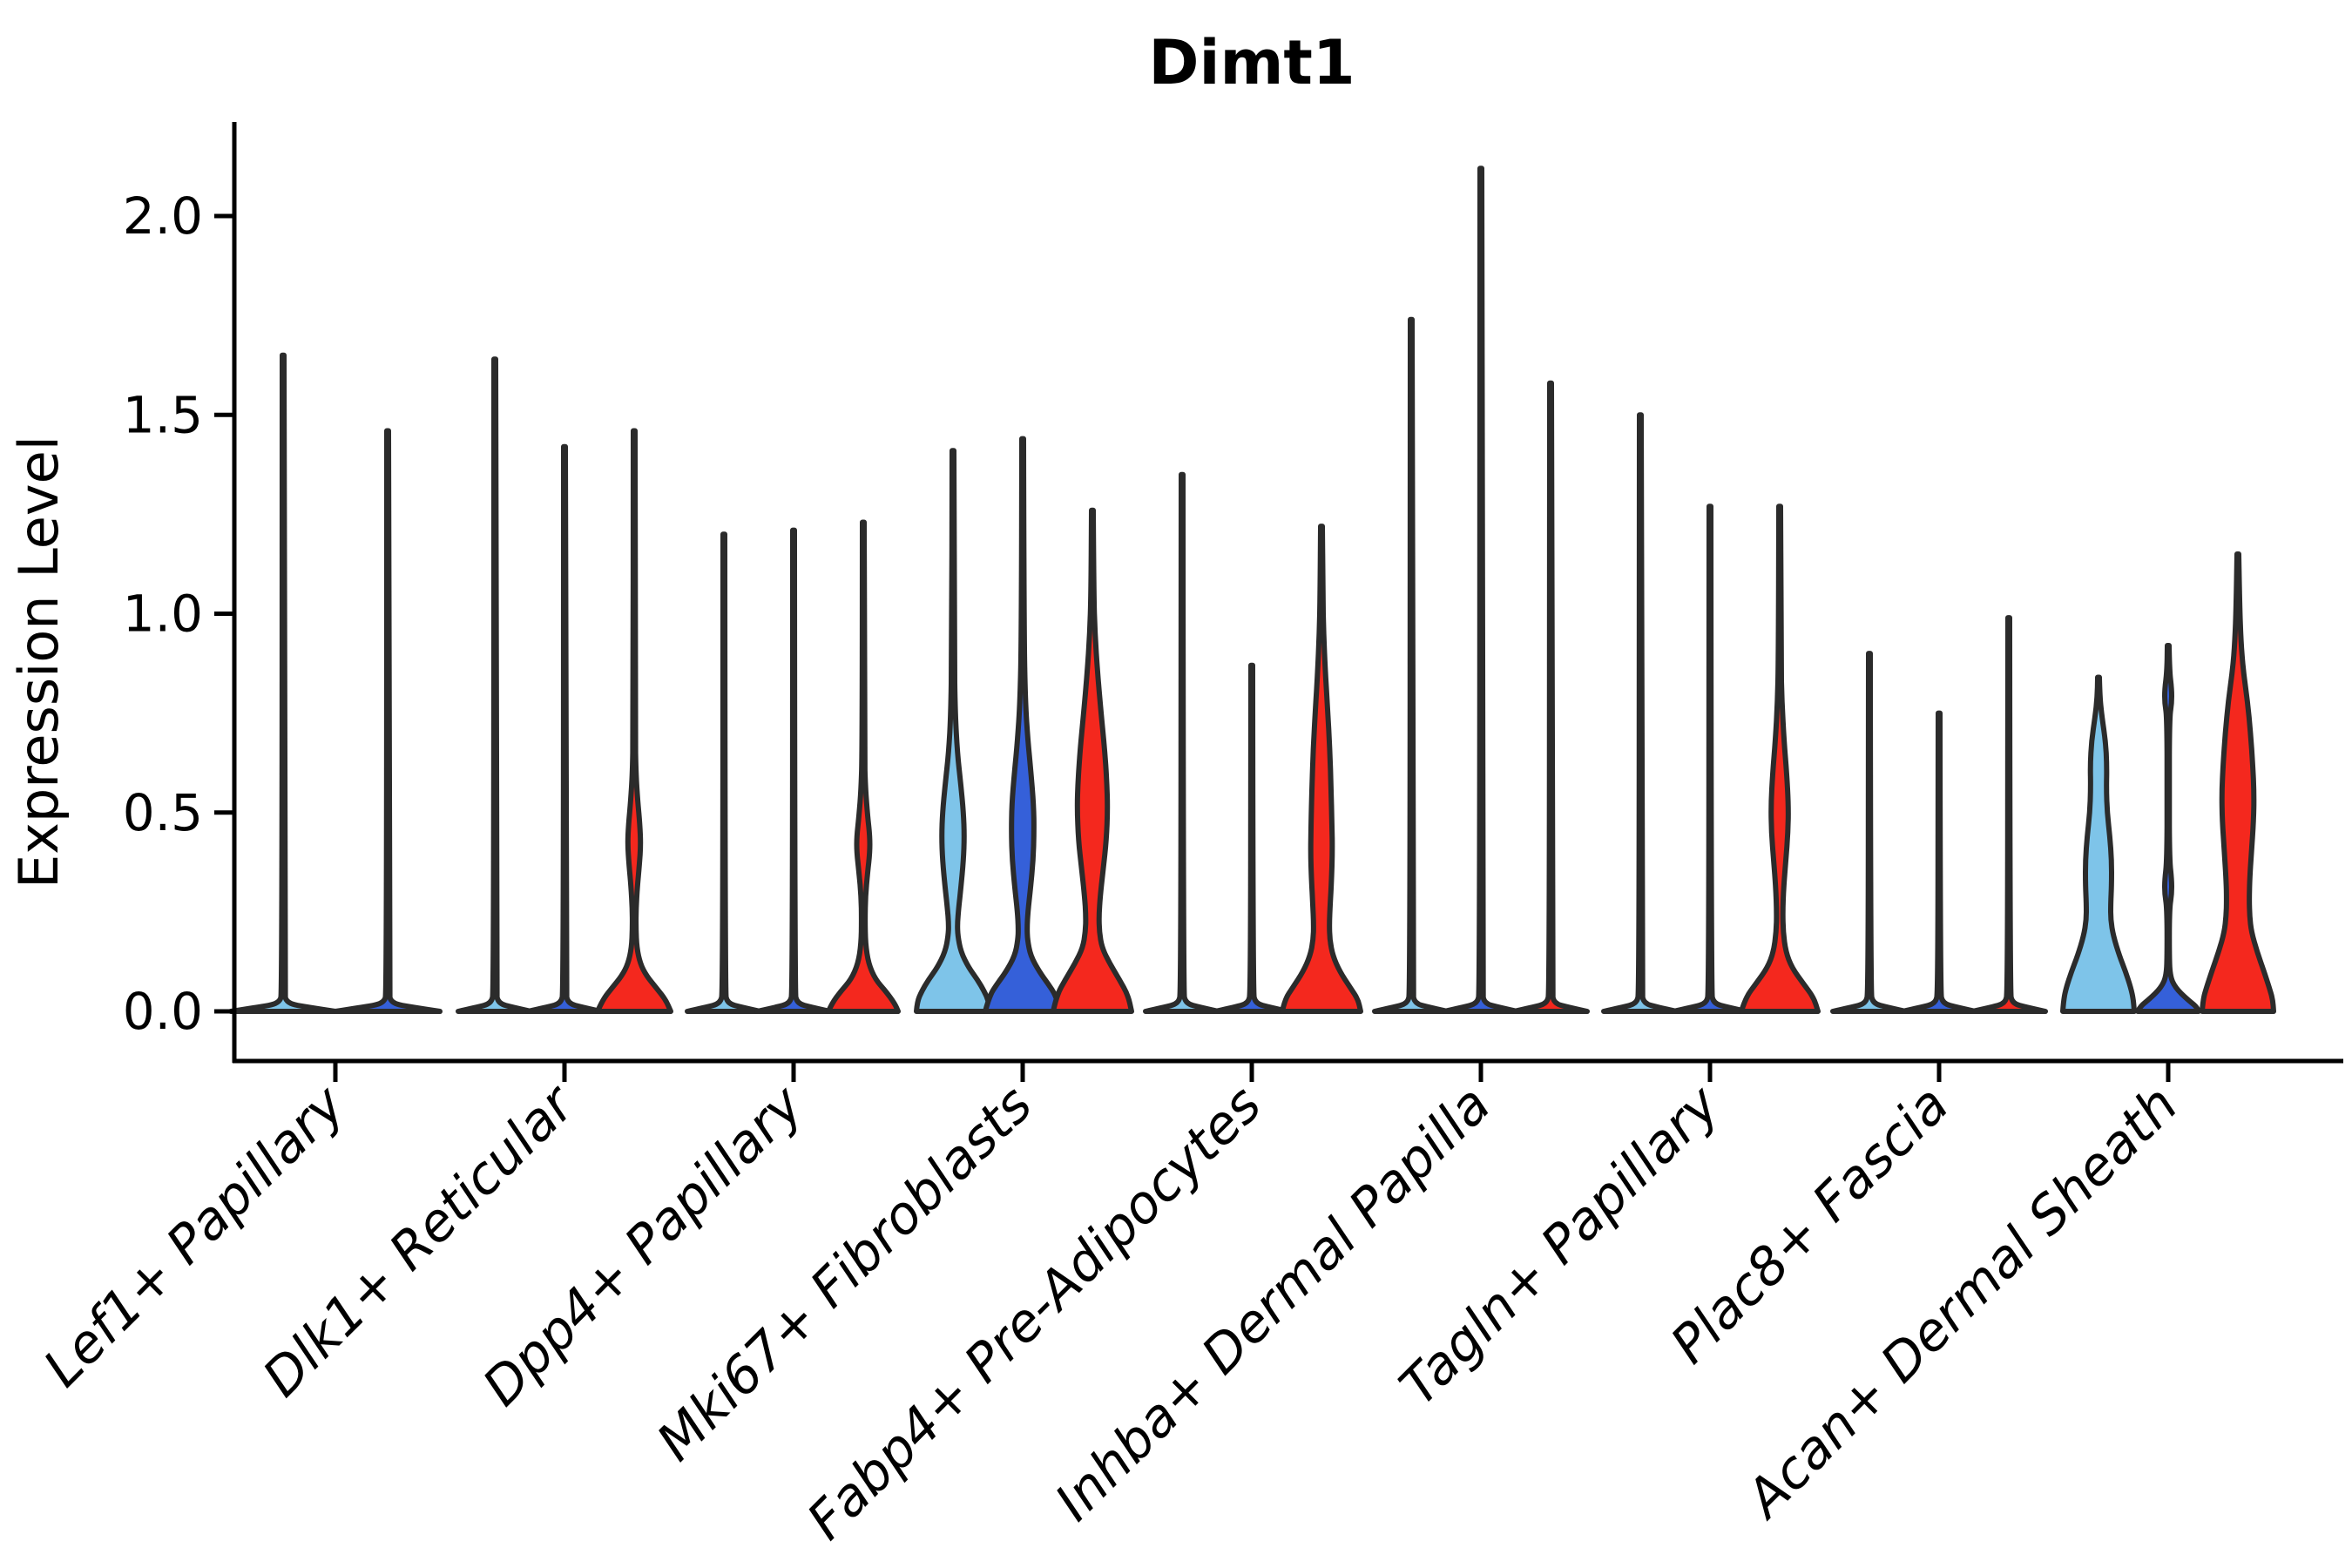 The width and height of the screenshot is (2352, 1568). Describe the element at coordinates (634, 721) in the screenshot. I see `violin-1-red` at that location.